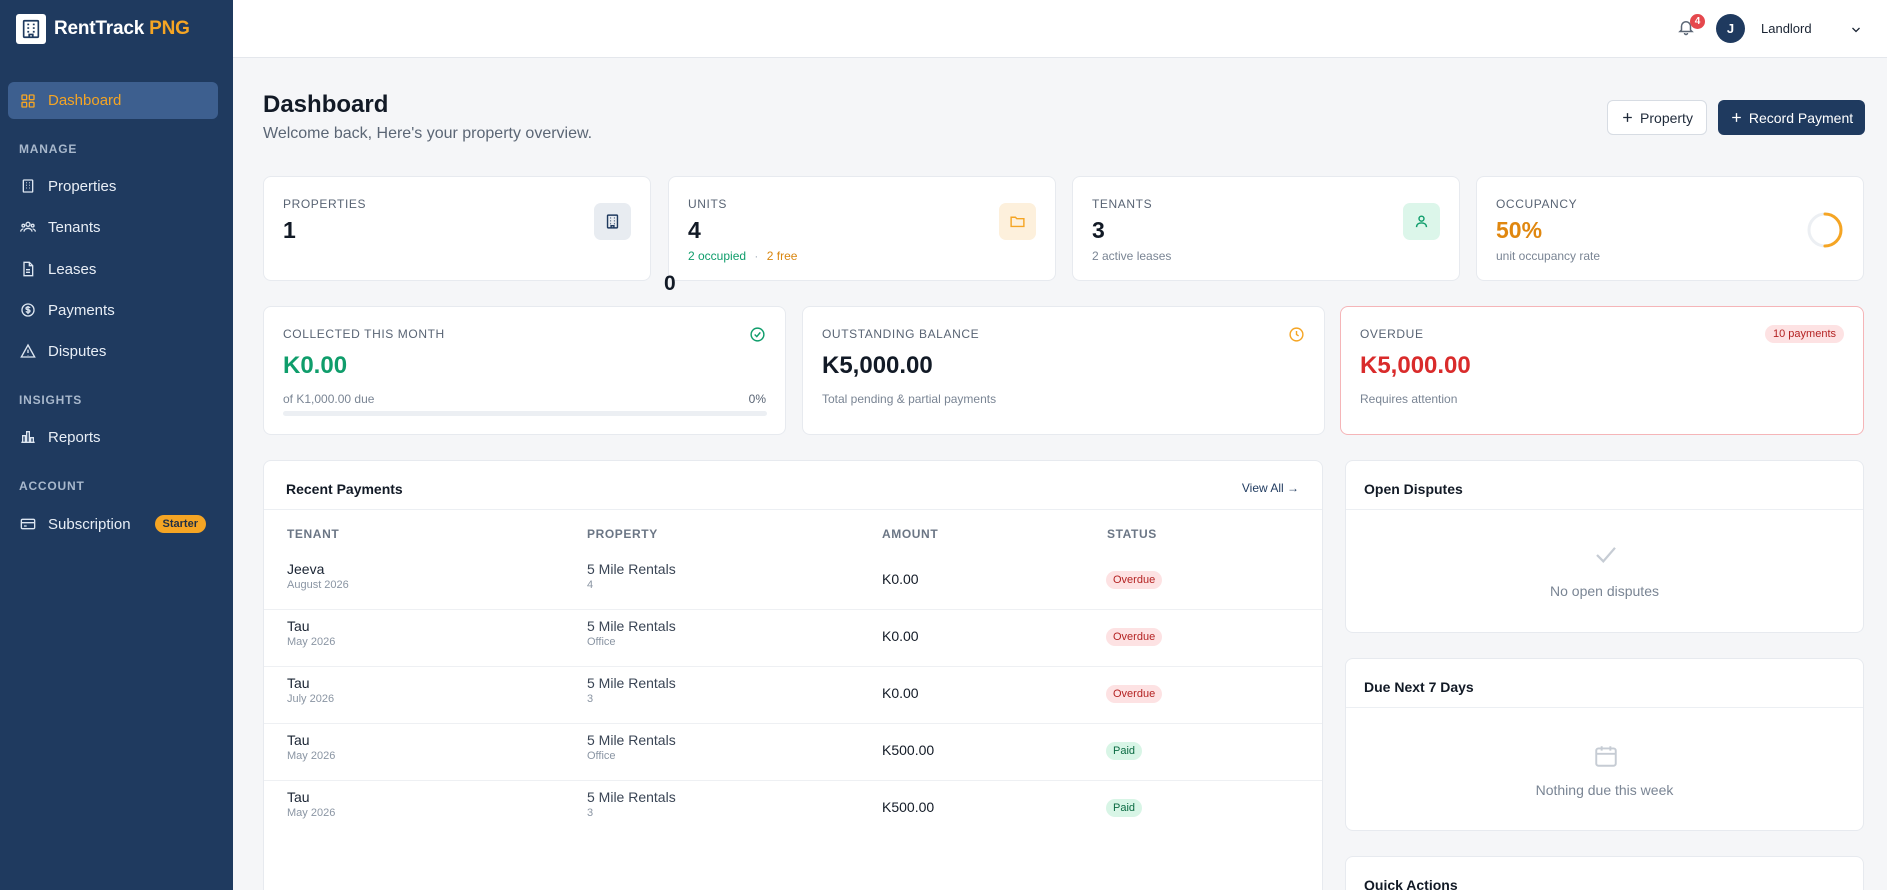 This screenshot has width=1887, height=890. Describe the element at coordinates (1670, 228) in the screenshot. I see `stat-card-occupancy: OCCUPANCY 50% unit occupancy rate` at that location.